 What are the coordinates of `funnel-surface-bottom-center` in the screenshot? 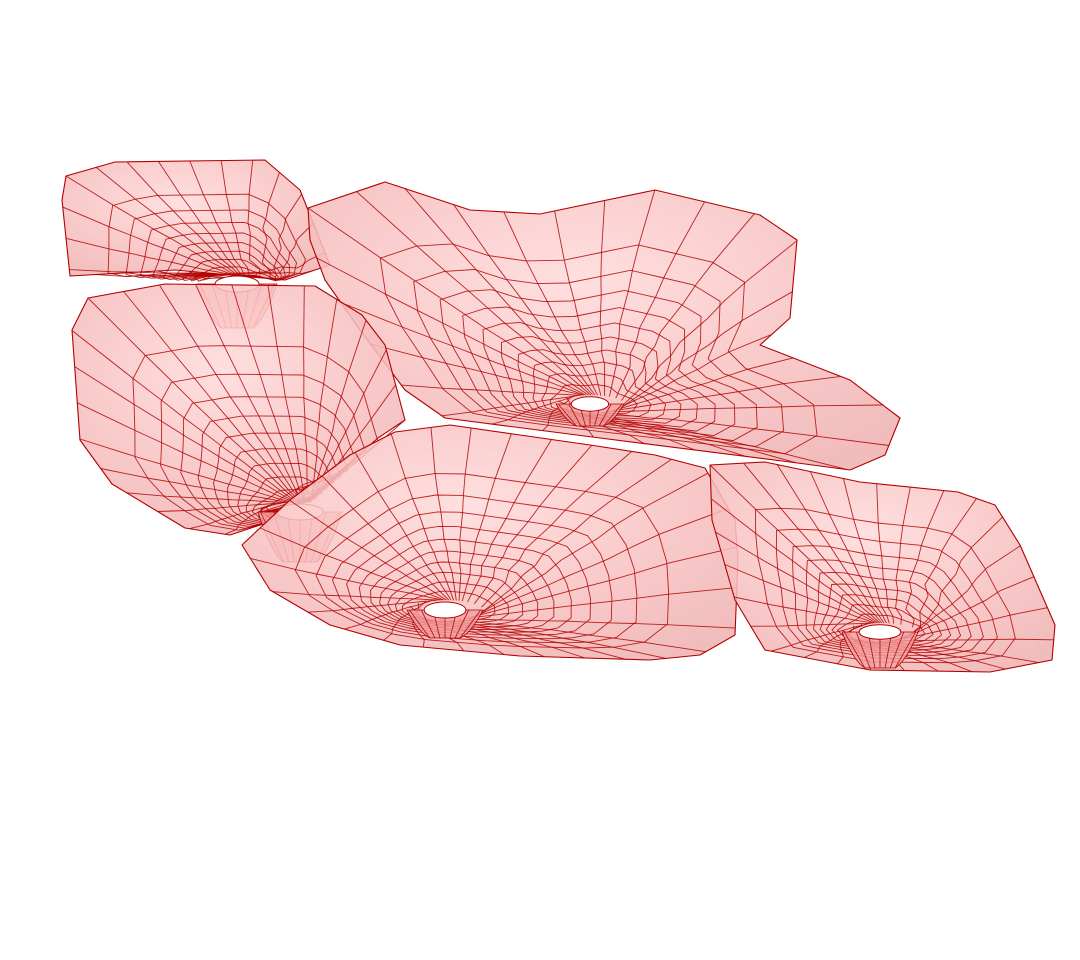 It's located at (490, 542).